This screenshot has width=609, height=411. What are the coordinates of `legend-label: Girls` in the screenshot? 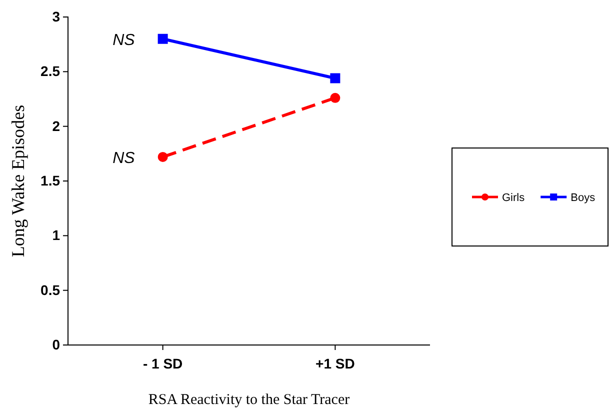 It's located at (514, 198).